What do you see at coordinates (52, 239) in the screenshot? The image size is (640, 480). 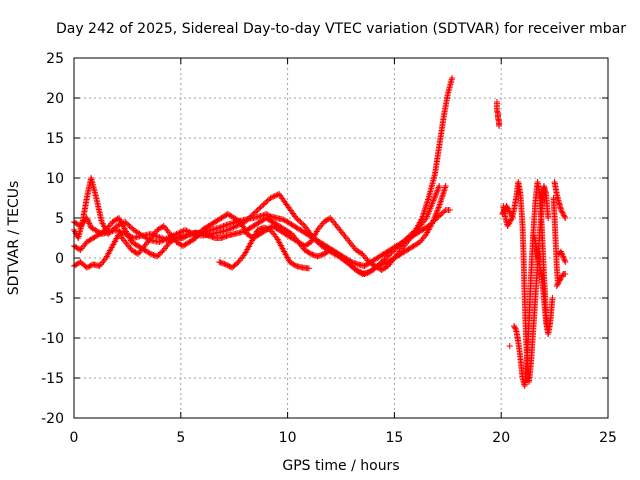 I see `y-tick-labels: -20 -15 -10 -5 0 5 10 15 20 25` at bounding box center [52, 239].